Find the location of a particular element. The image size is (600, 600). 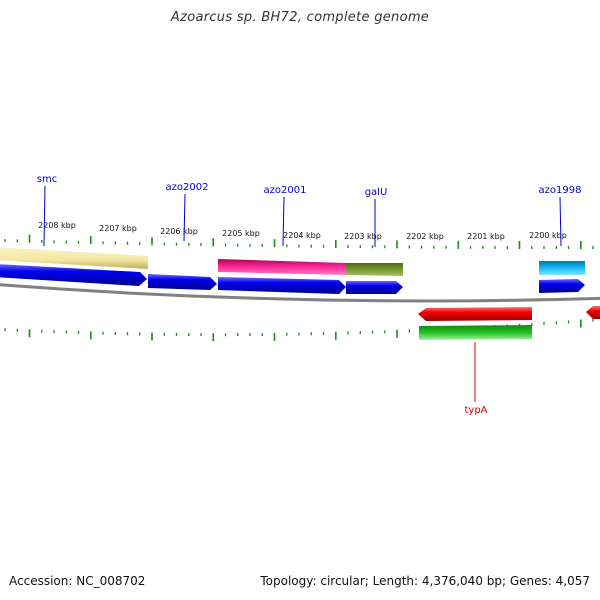

scale-label-2201: 2201 kbp is located at coordinates (486, 236).